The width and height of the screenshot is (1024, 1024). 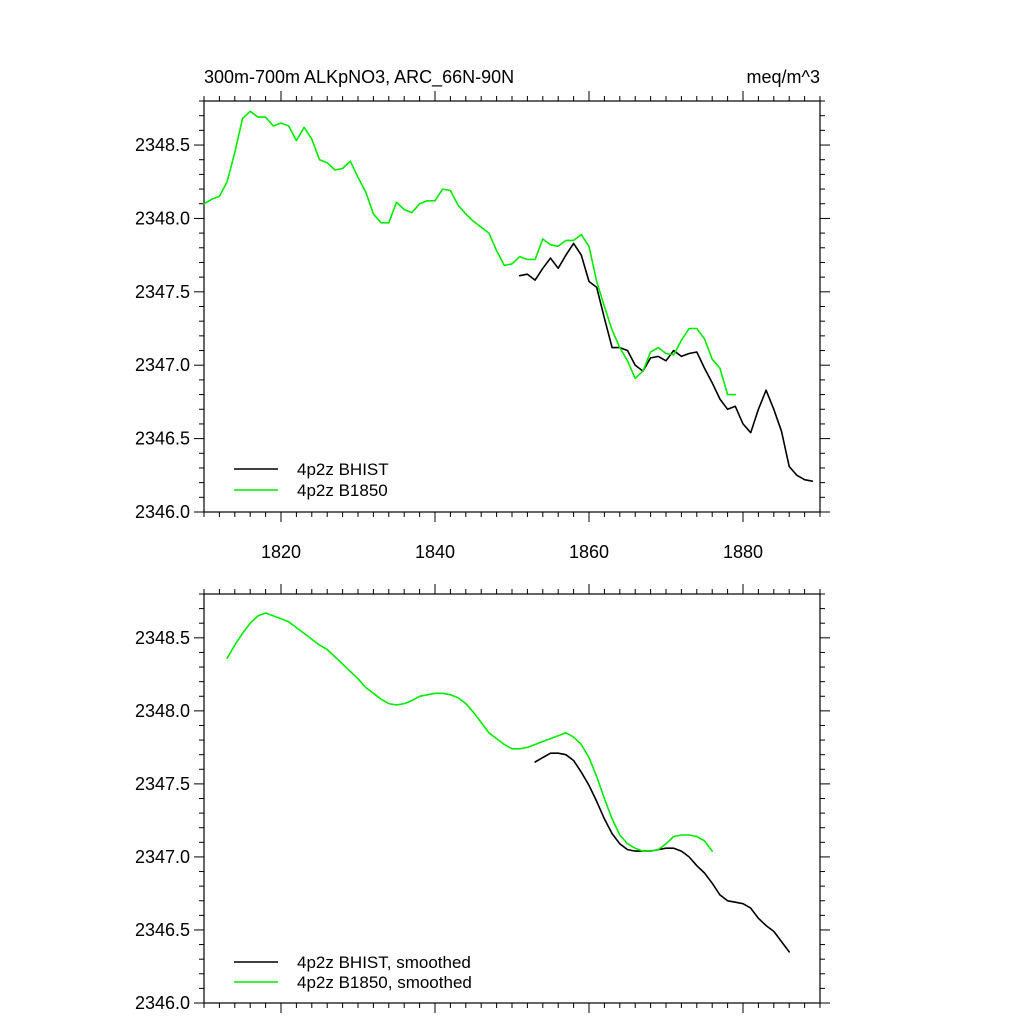 What do you see at coordinates (783, 77) in the screenshot?
I see `units-label: meq/m^3` at bounding box center [783, 77].